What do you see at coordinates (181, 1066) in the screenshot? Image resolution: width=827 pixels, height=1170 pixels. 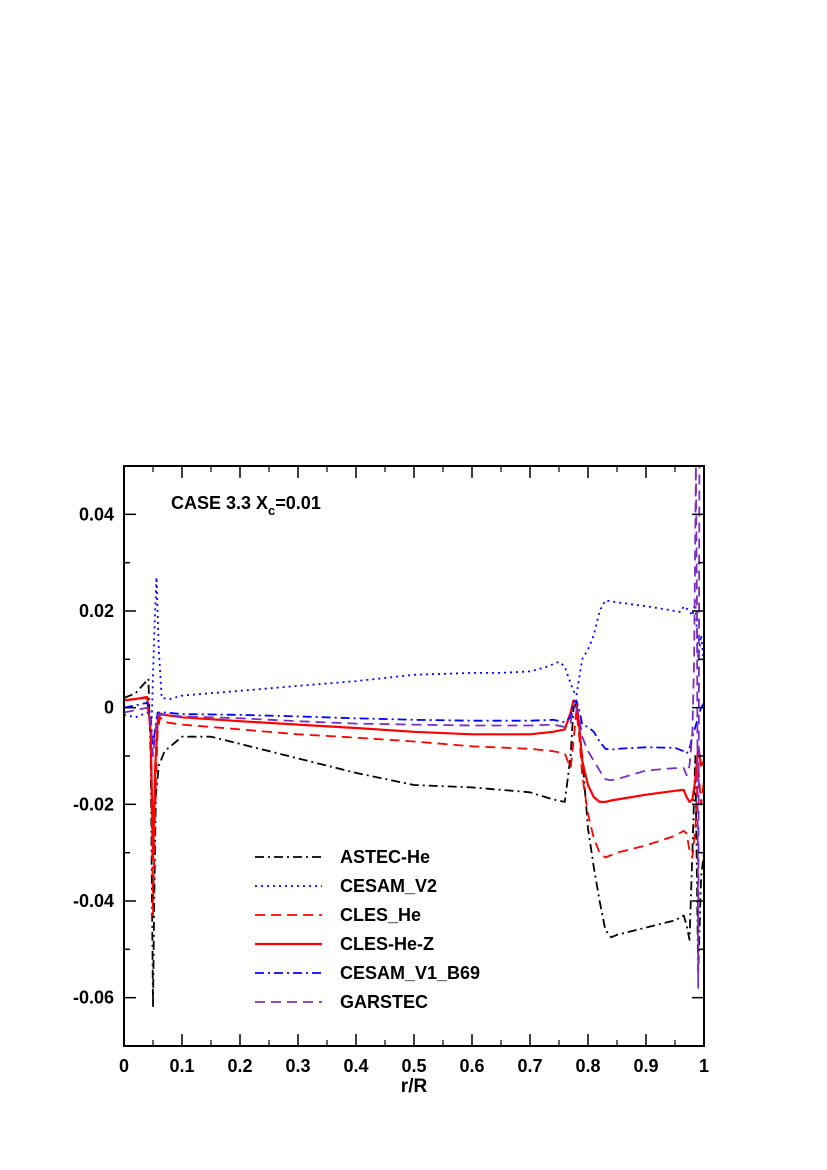 I see `x-tick-label: 0.1` at bounding box center [181, 1066].